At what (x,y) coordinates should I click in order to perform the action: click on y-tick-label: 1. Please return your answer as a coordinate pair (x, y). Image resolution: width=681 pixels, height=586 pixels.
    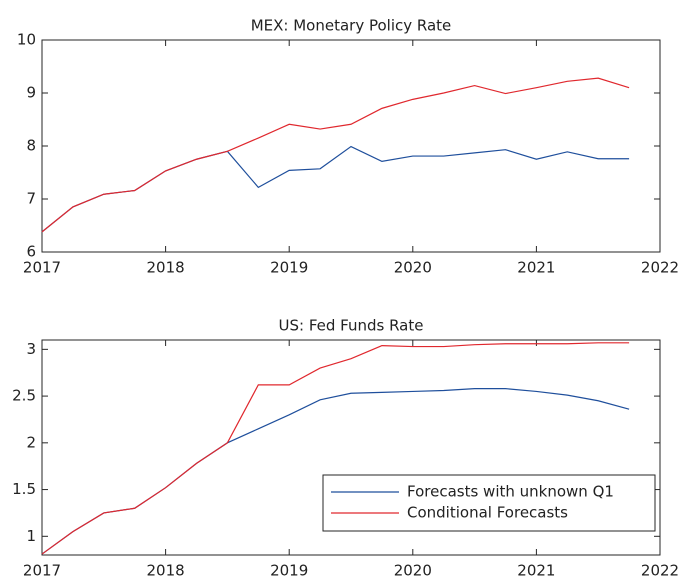
    Looking at the image, I should click on (31, 536).